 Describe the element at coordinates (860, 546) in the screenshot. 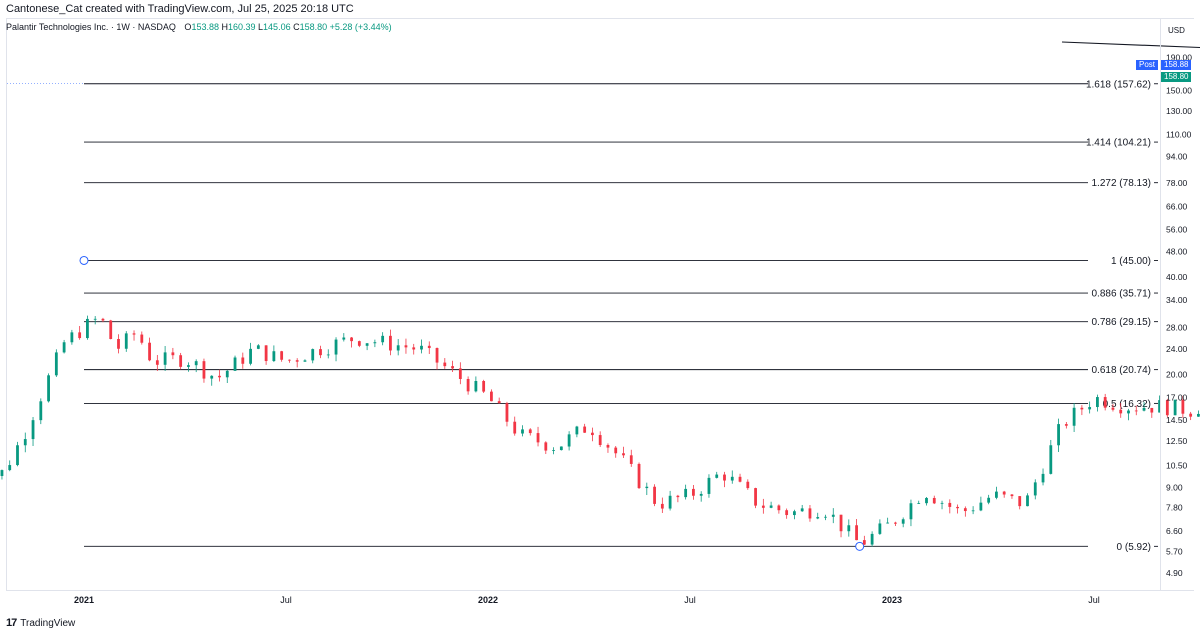

I see `fib-anchor-low` at that location.